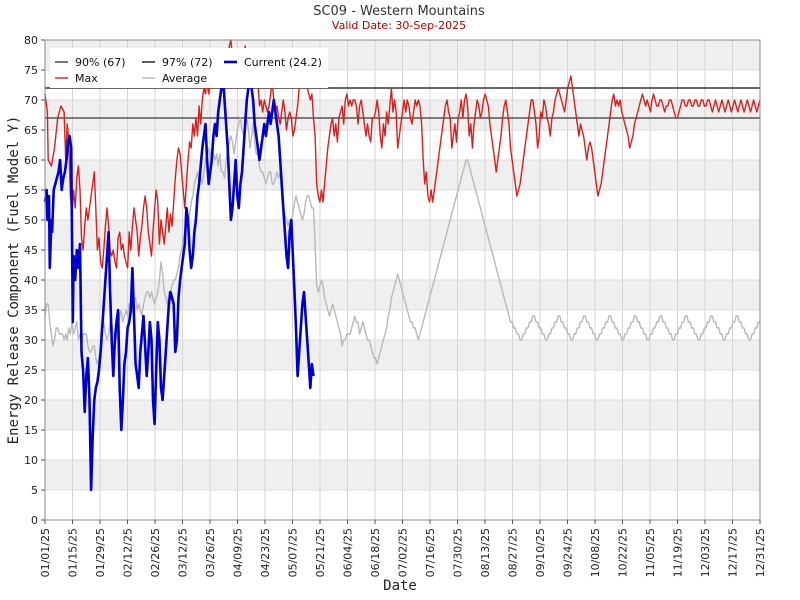  I want to click on x-tick-label: 05/07/25, so click(293, 552).